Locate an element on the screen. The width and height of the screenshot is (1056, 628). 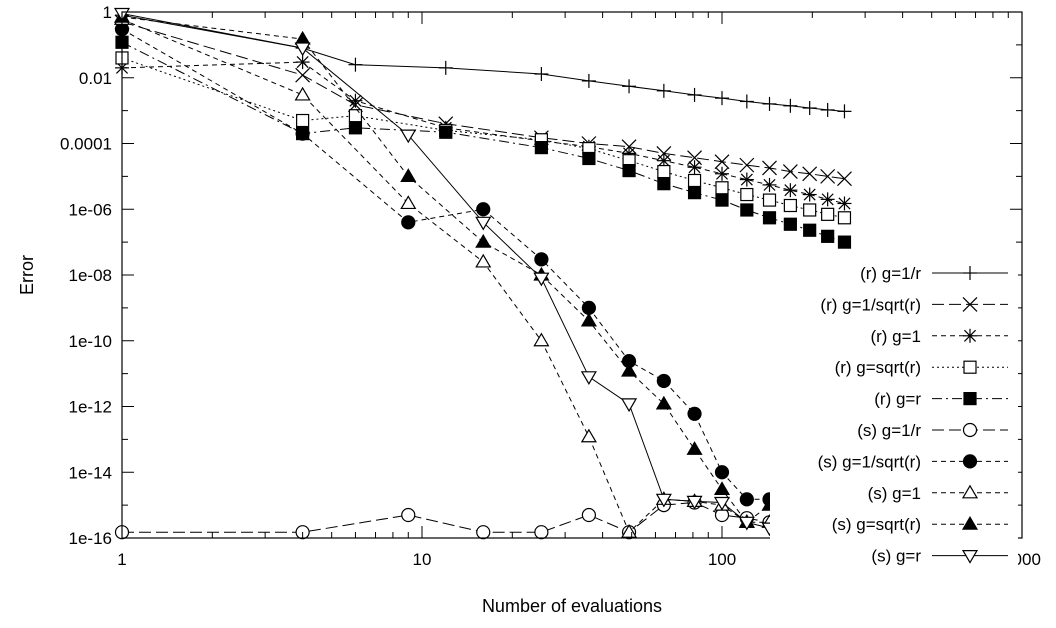
legend-entry: (r) g=1 is located at coordinates (939, 336).